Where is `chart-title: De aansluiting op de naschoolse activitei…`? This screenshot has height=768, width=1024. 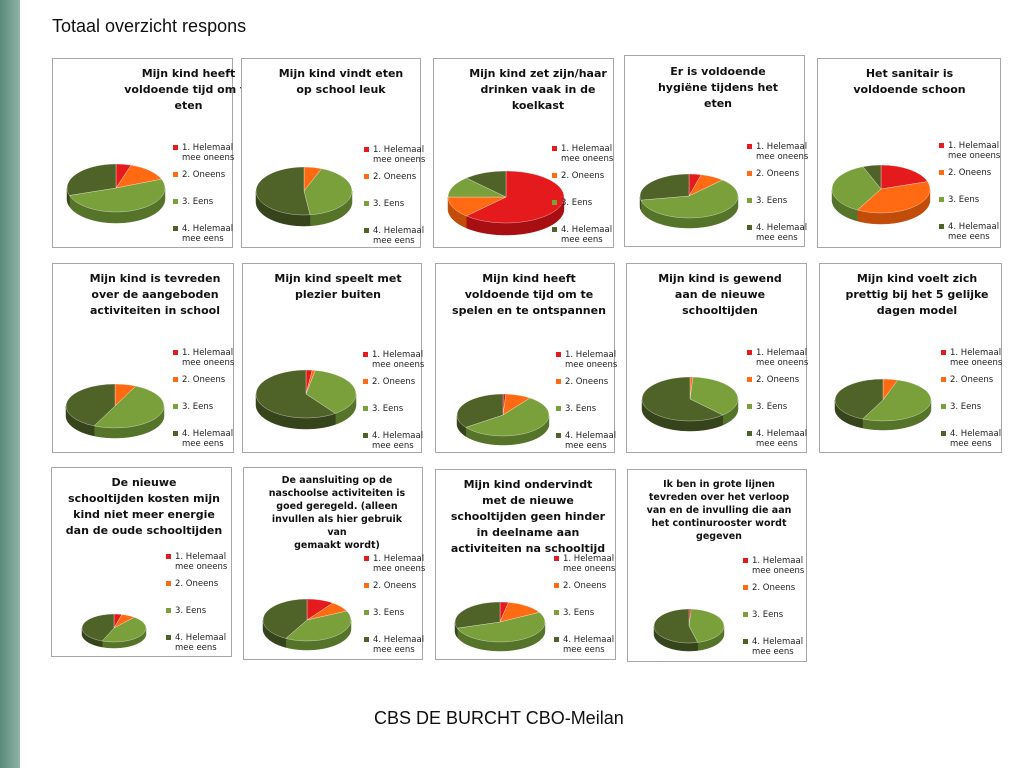 chart-title: De aansluiting op de naschoolse activitei… is located at coordinates (337, 512).